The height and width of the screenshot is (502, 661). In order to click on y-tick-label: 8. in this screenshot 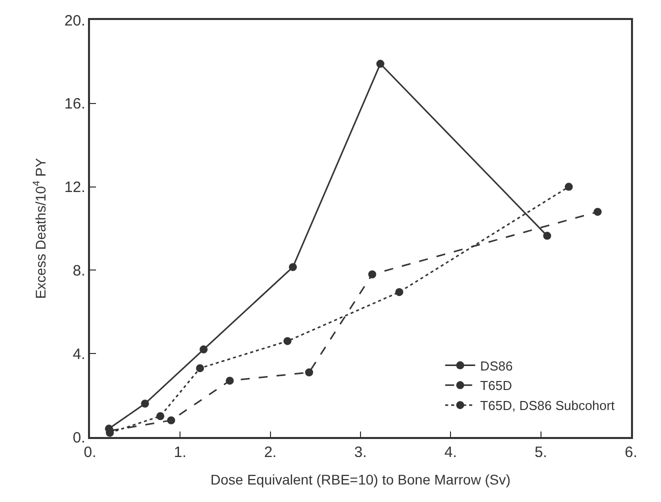, I will do `click(79, 271)`.